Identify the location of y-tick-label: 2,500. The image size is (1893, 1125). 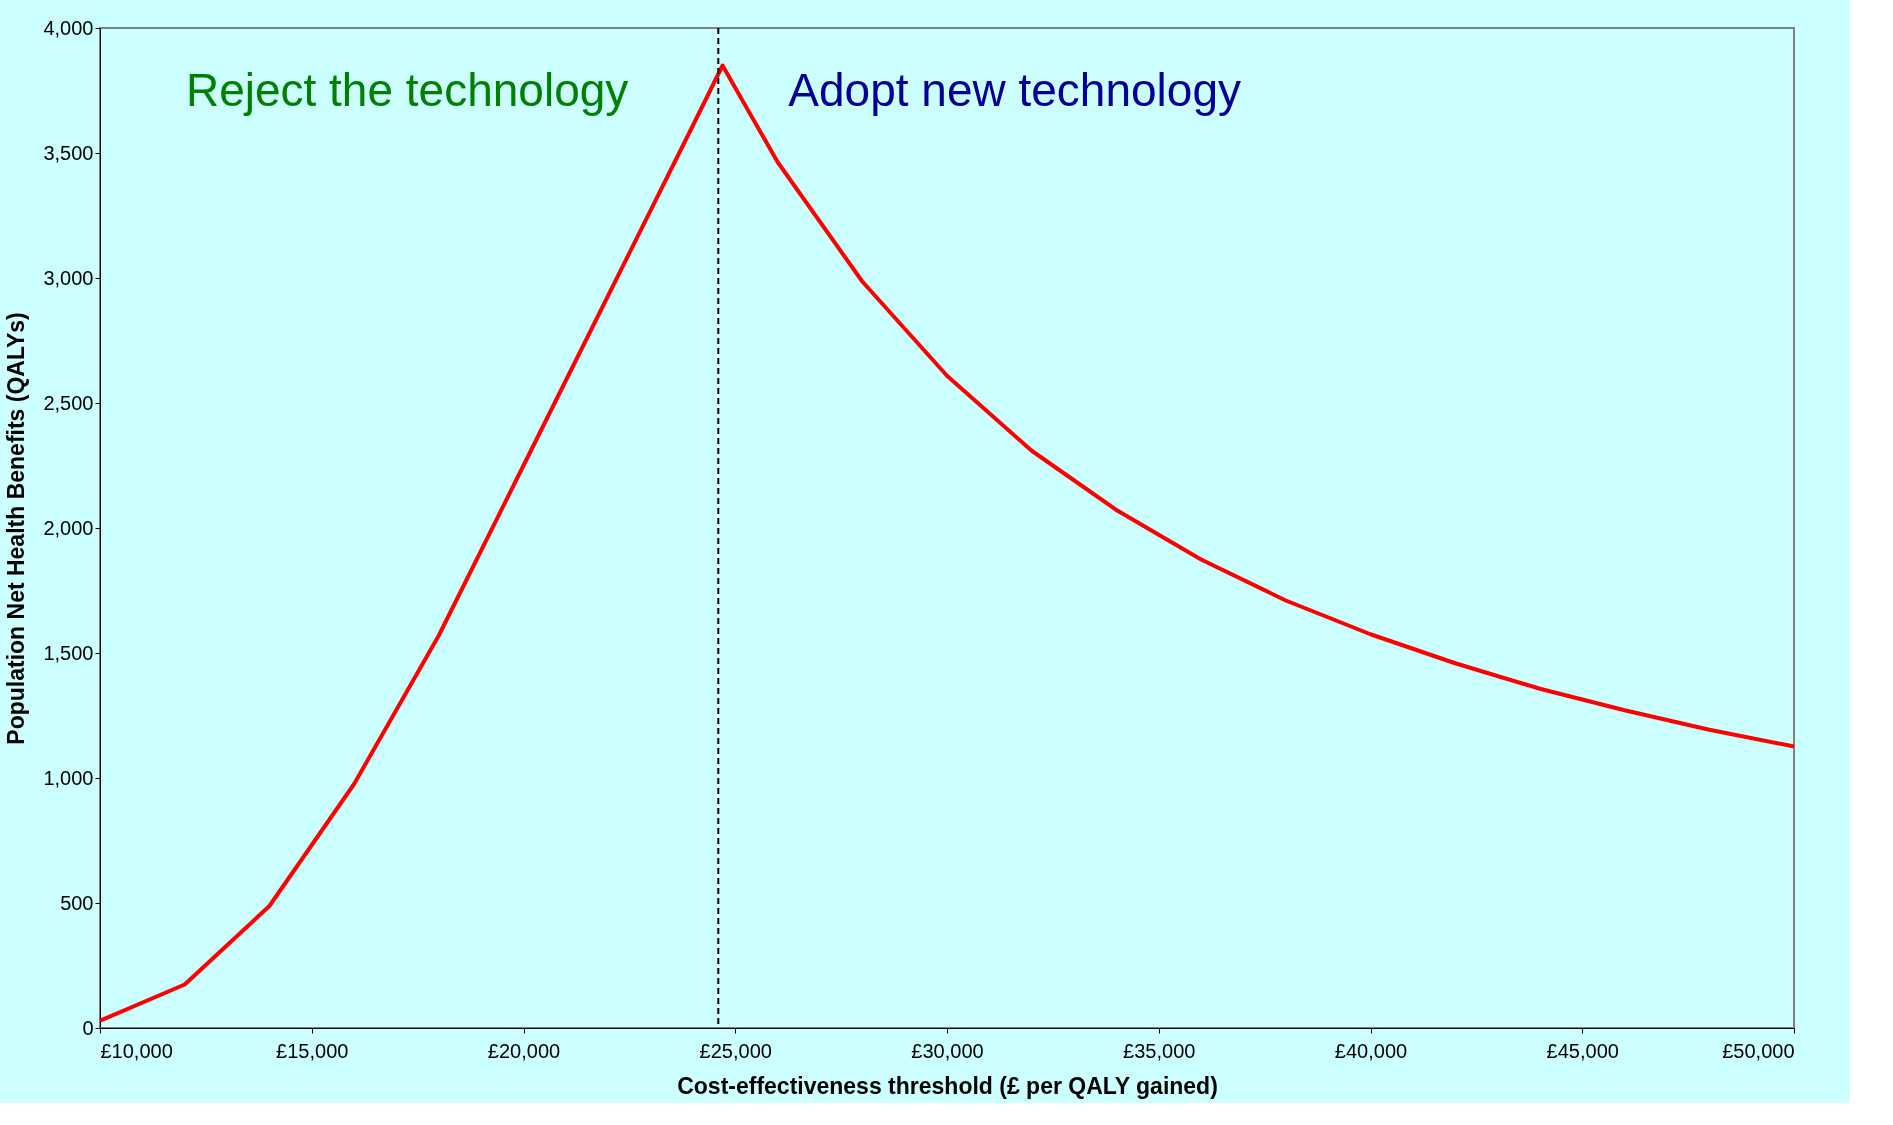
(68, 402).